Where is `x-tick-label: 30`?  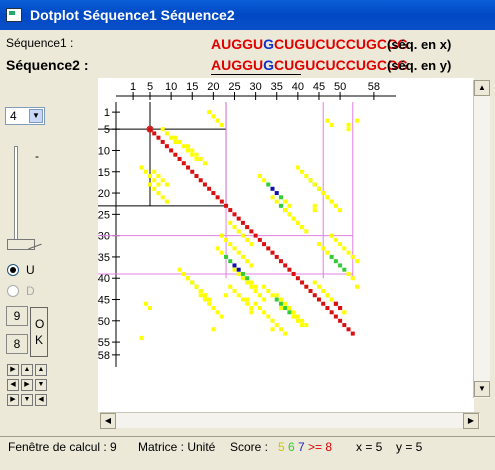 x-tick-label: 30 is located at coordinates (255, 87).